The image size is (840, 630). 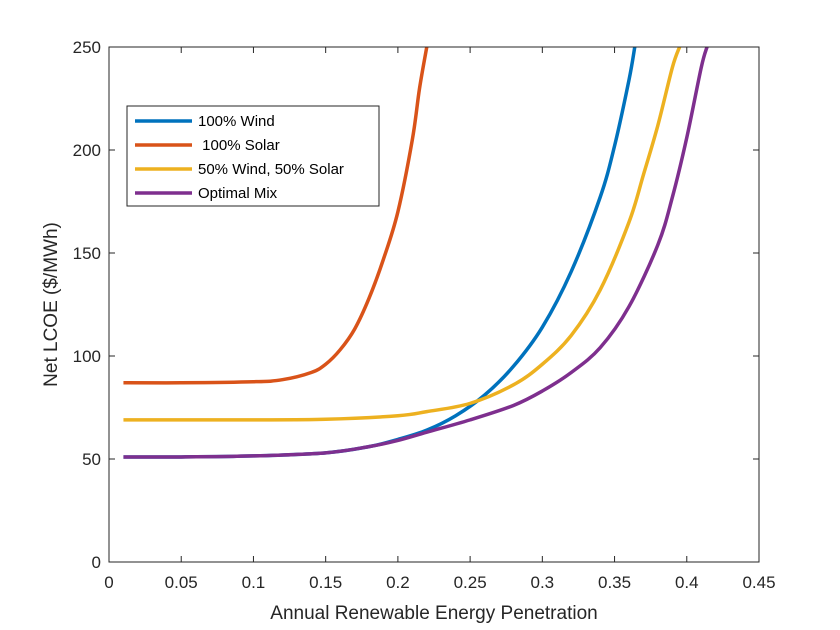 What do you see at coordinates (758, 582) in the screenshot?
I see `x-tick-label: 0.45` at bounding box center [758, 582].